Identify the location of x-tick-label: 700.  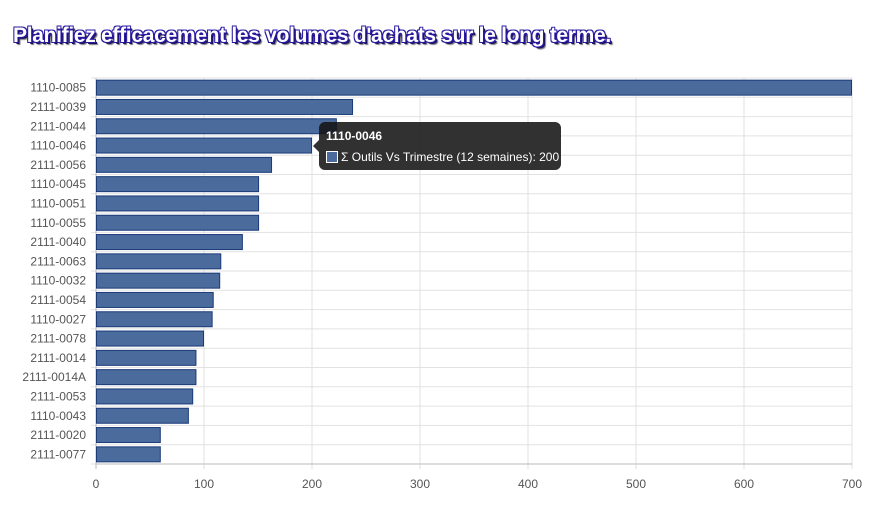
(852, 484).